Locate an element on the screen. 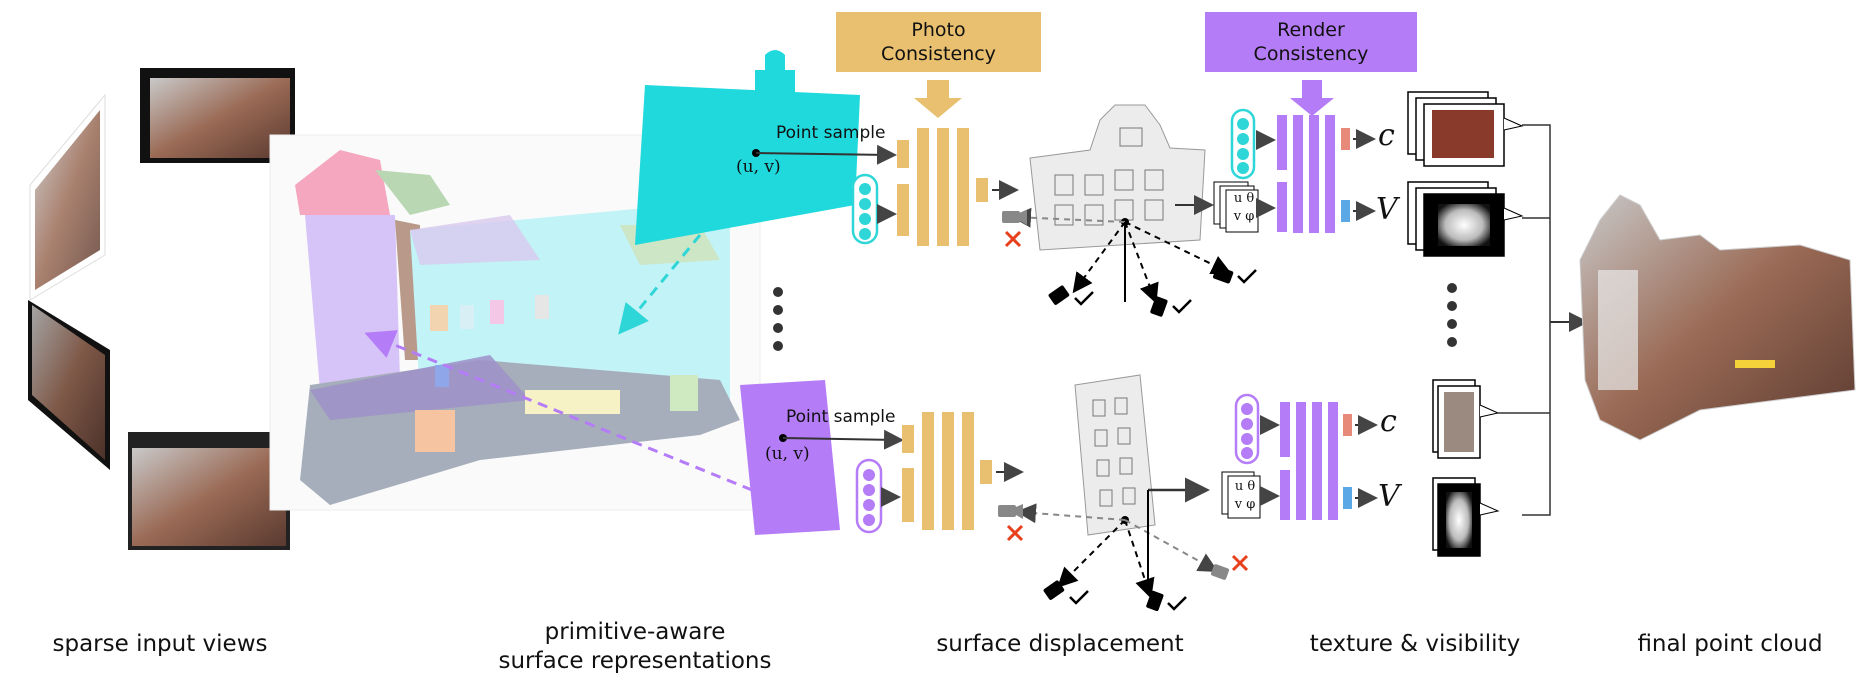  param-values-bottom: u θ v φ is located at coordinates (1245, 496).